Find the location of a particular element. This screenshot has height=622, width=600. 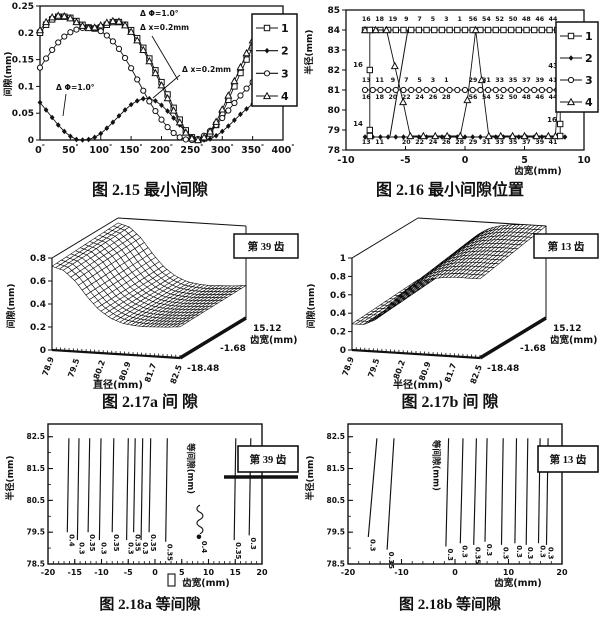

svg-text: 28 is located at coordinates (459, 142).